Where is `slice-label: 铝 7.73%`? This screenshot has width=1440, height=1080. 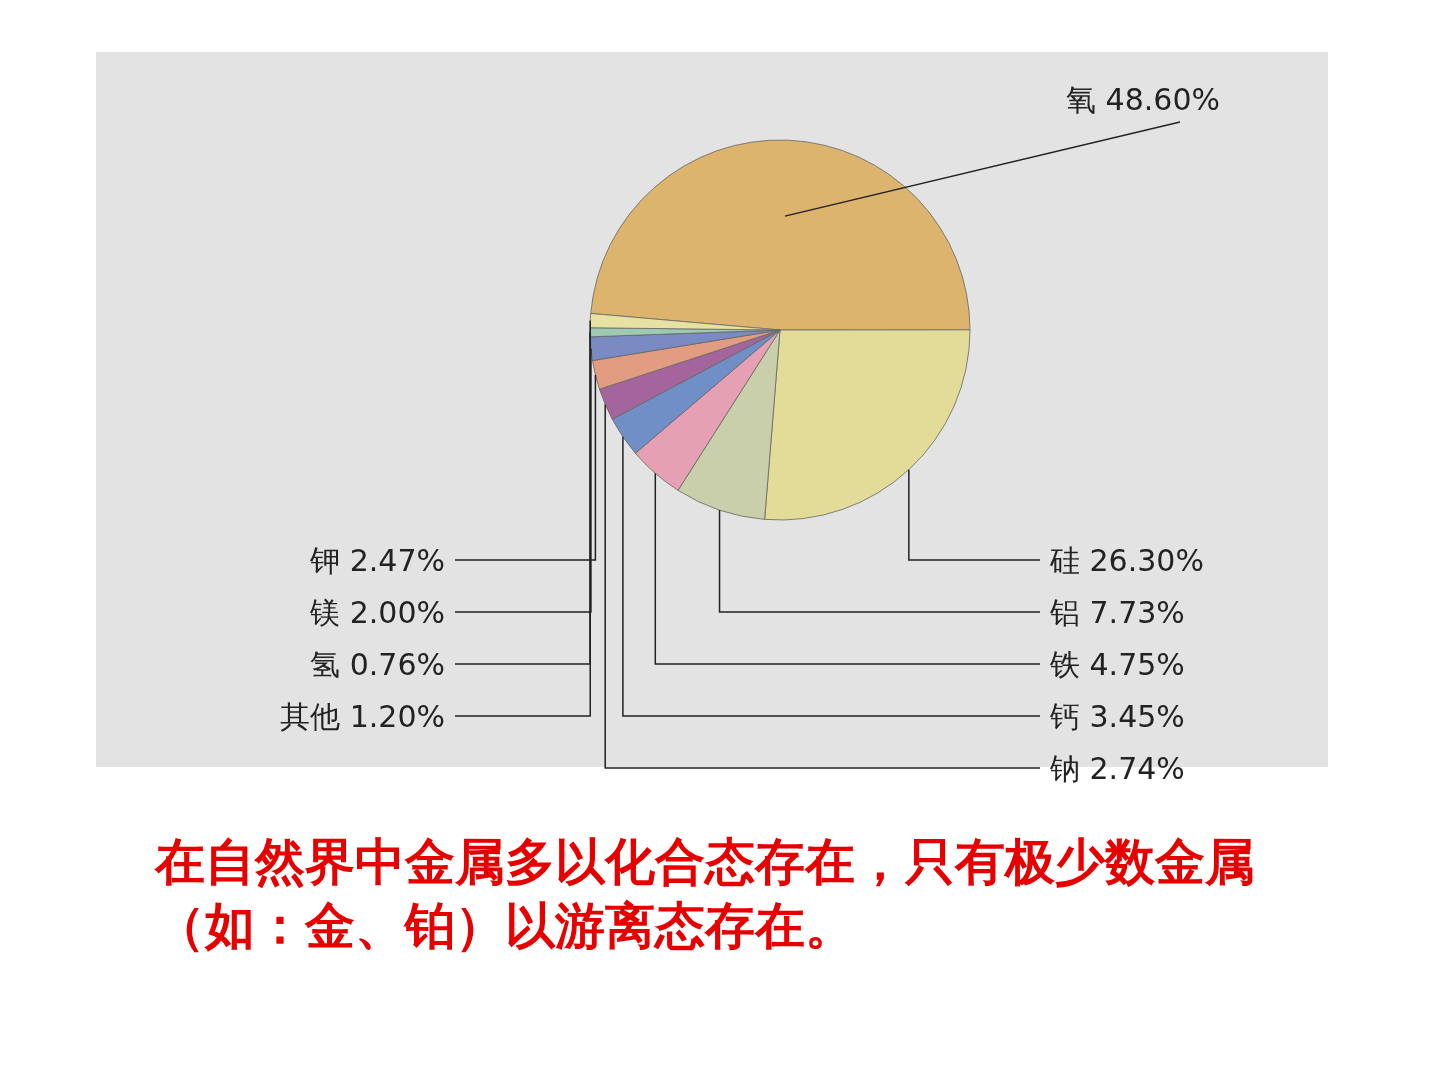
slice-label: 铝 7.73% is located at coordinates (1117, 612).